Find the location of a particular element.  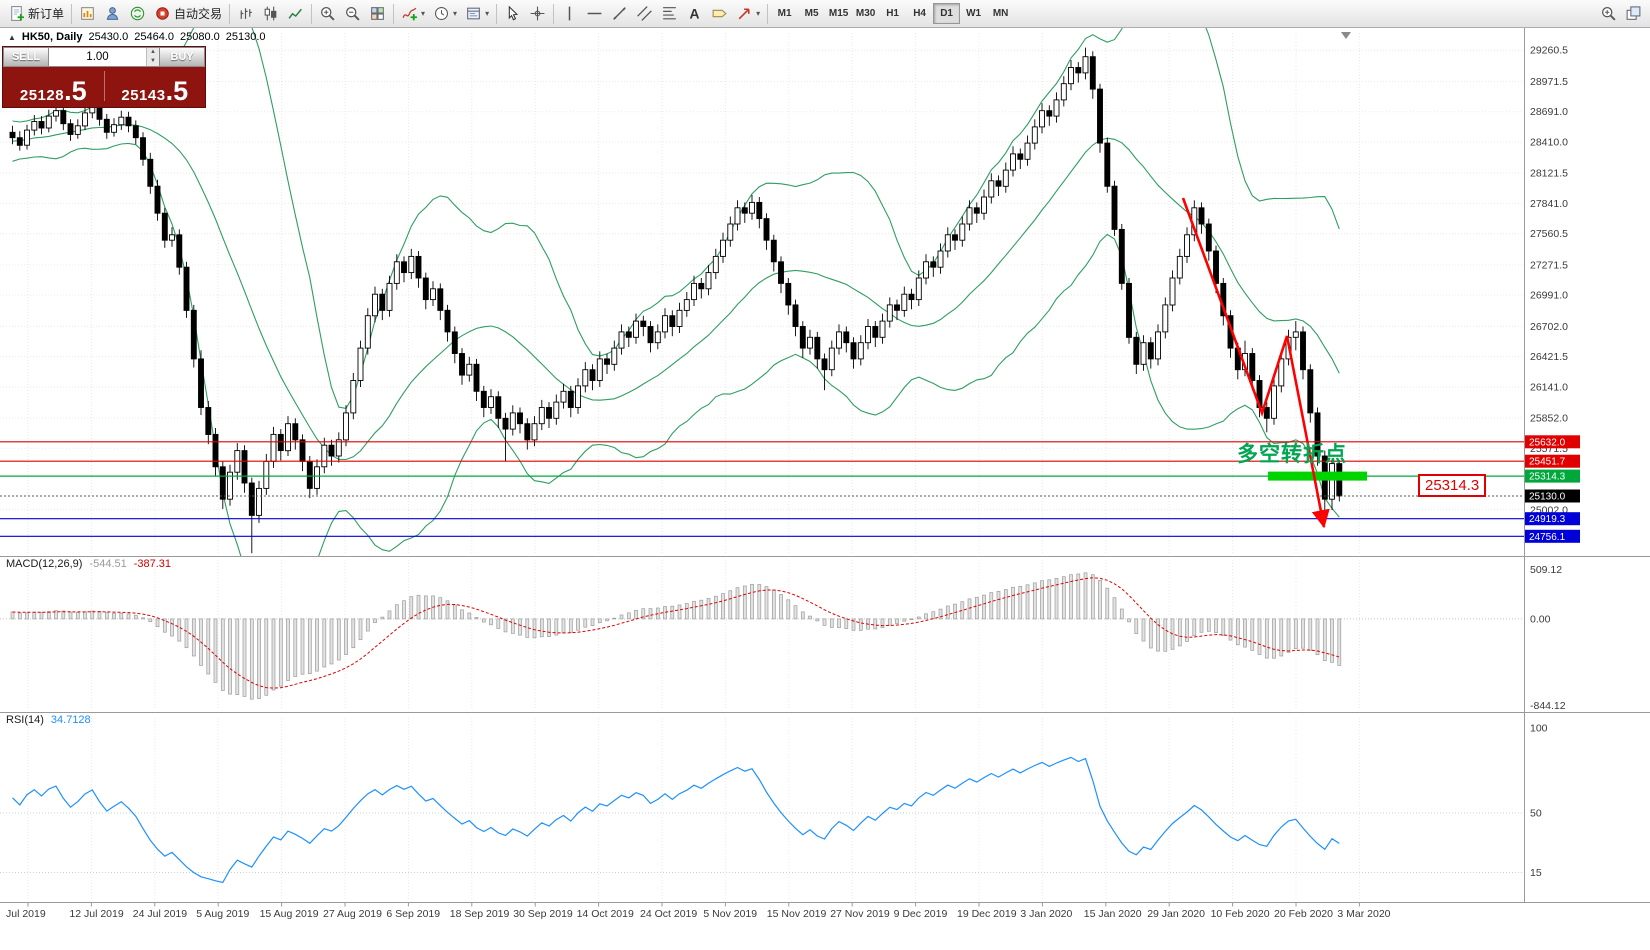

arrows-button: ▾ is located at coordinates (748, 14).